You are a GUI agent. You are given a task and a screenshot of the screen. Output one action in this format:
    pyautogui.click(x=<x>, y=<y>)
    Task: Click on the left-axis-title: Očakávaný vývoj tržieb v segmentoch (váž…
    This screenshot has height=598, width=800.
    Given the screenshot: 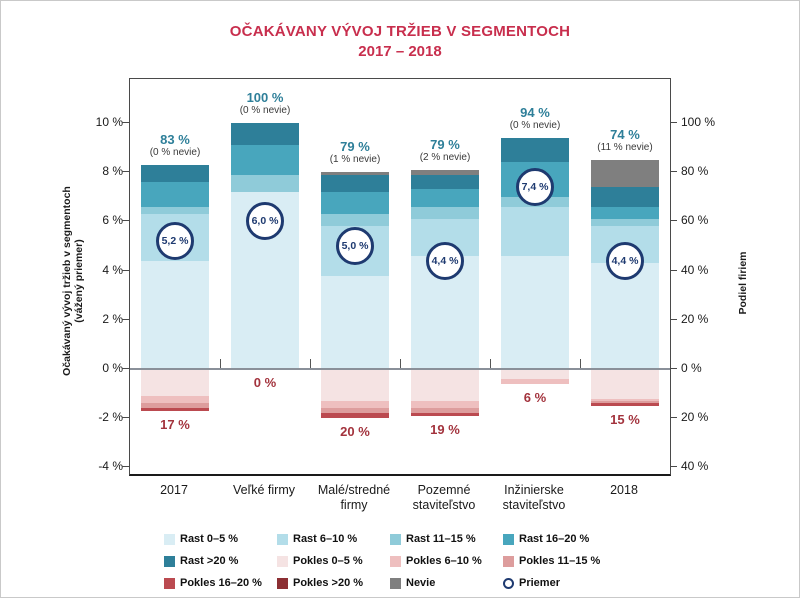 What is the action you would take?
    pyautogui.click(x=73, y=281)
    